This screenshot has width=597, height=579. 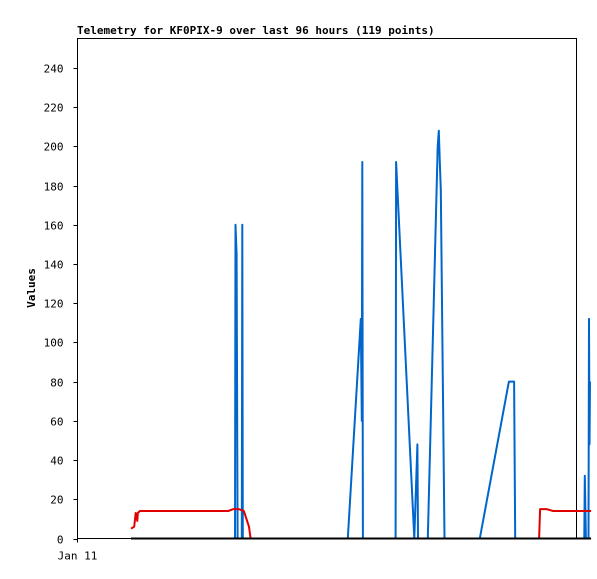 What do you see at coordinates (54, 343) in the screenshot?
I see `y-tick-label: 100` at bounding box center [54, 343].